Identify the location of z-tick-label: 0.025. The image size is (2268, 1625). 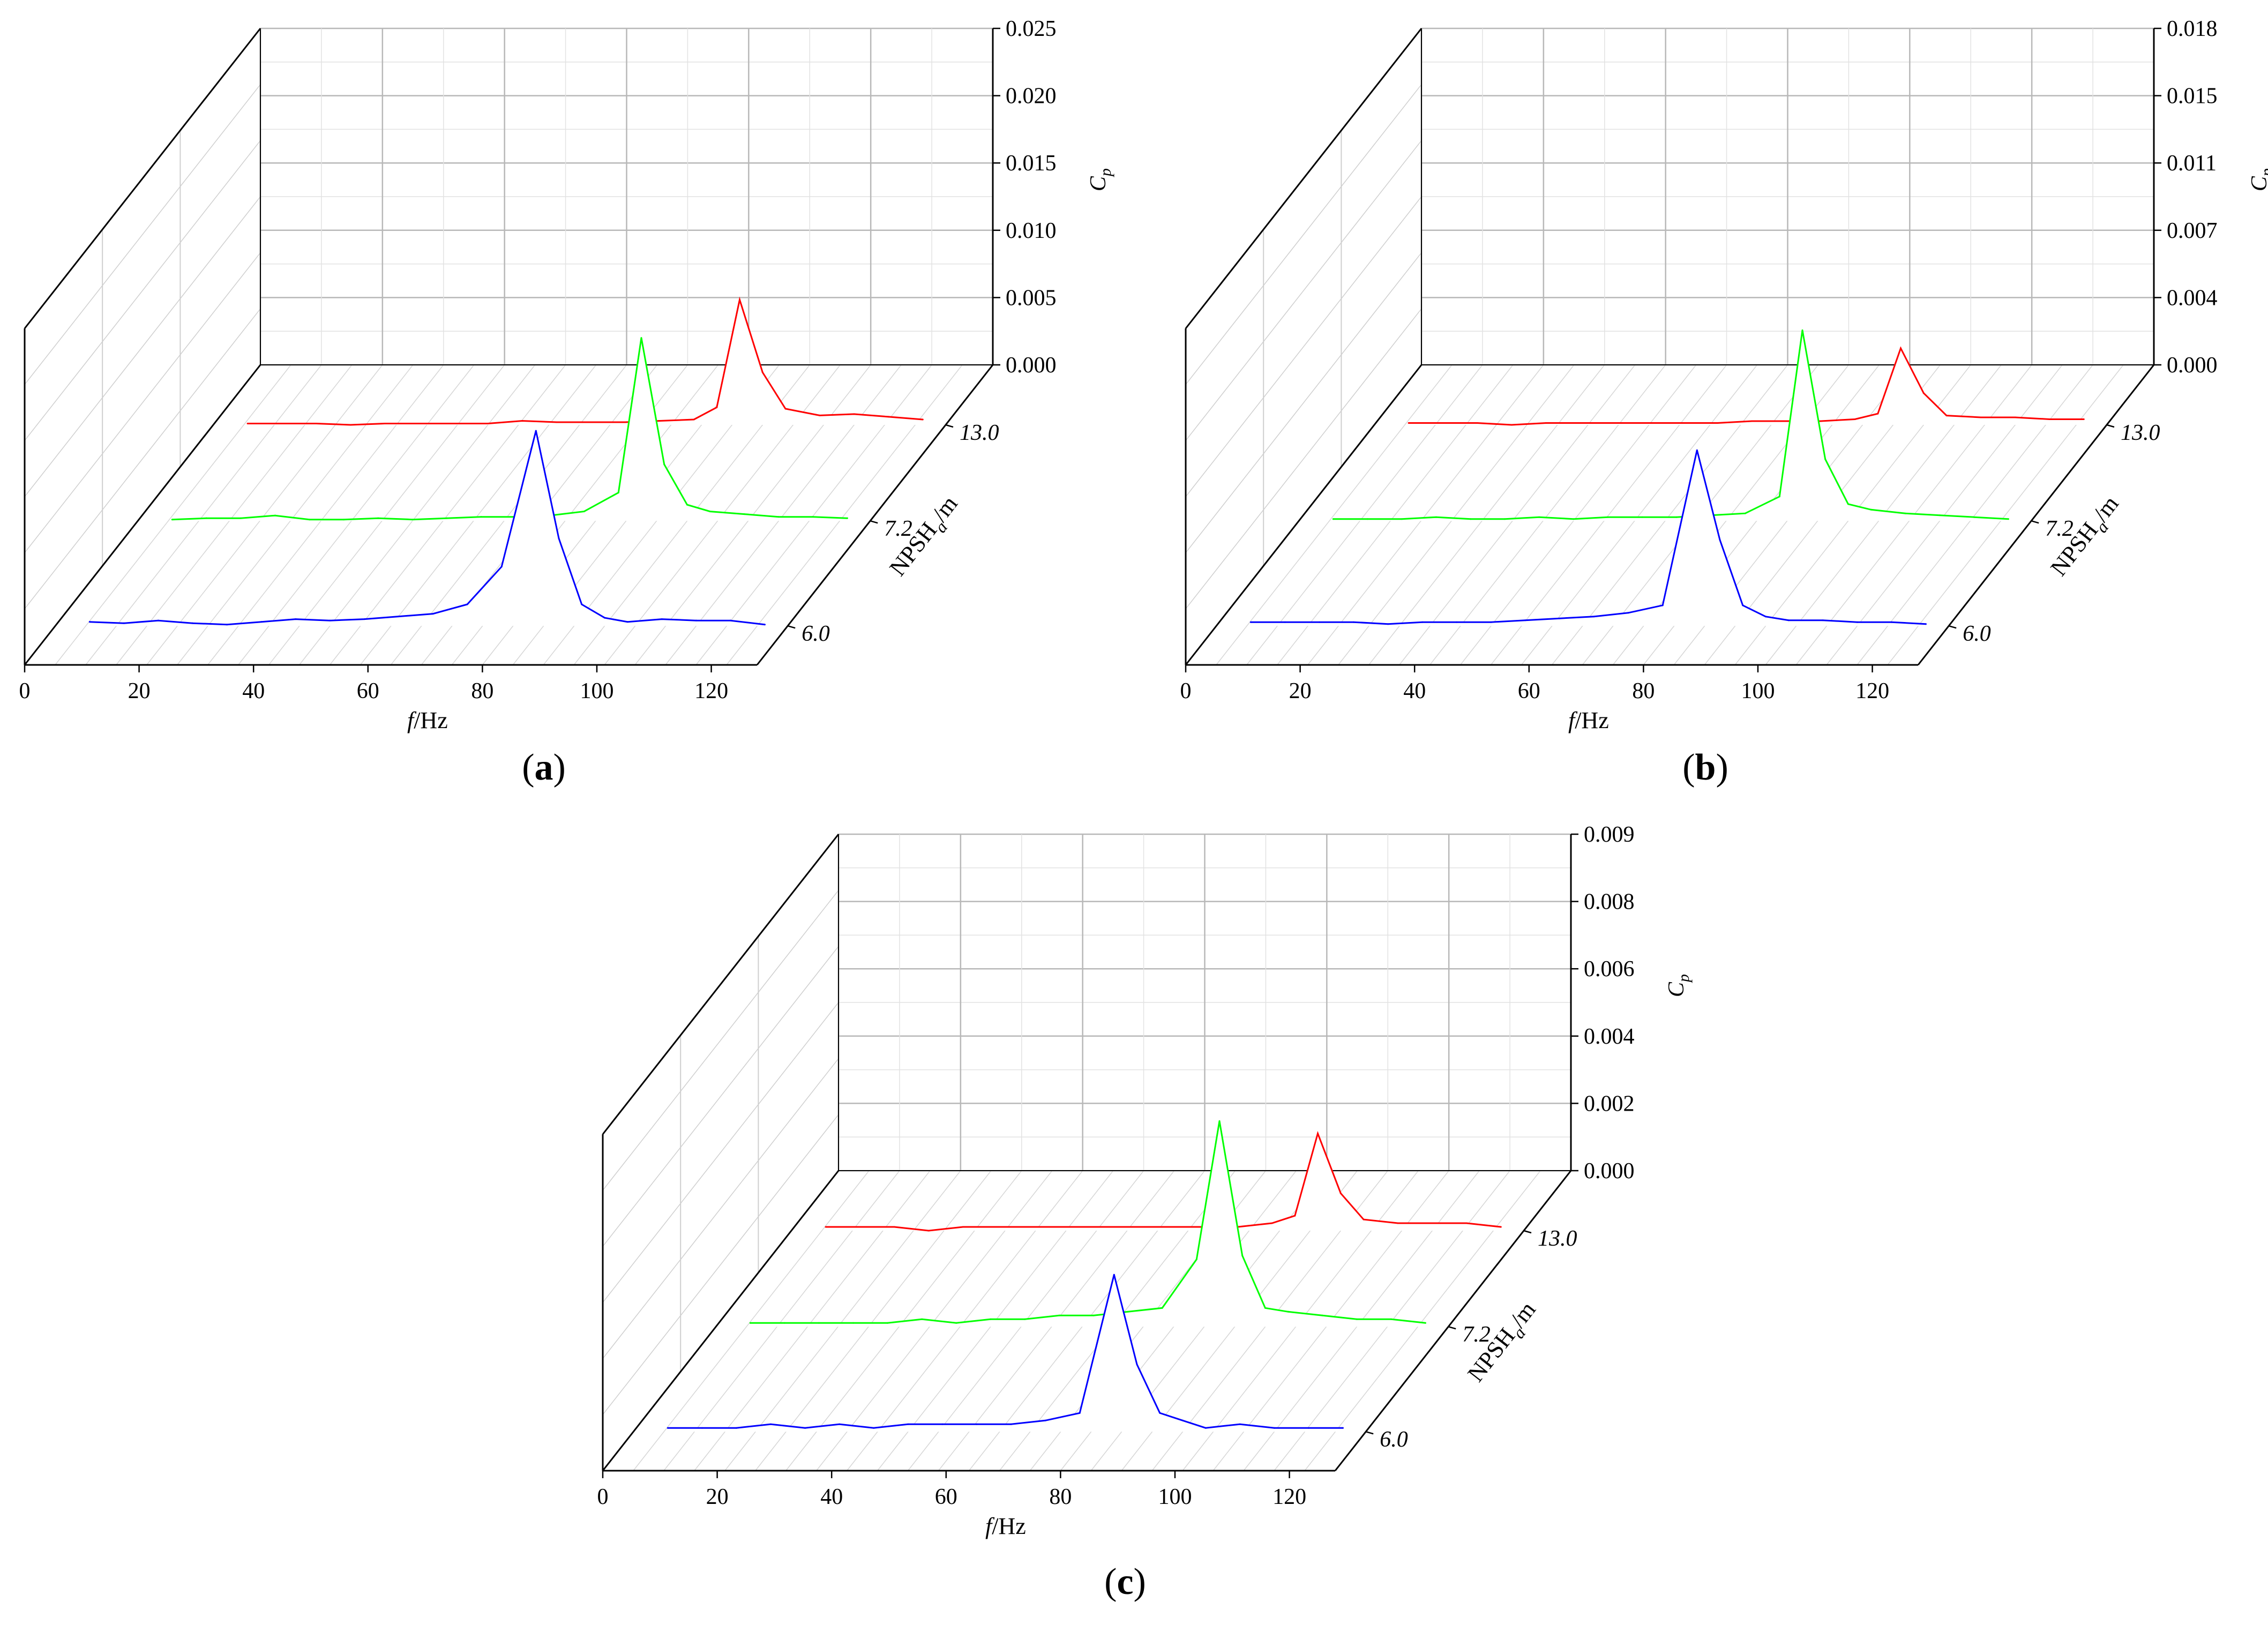
(1031, 29).